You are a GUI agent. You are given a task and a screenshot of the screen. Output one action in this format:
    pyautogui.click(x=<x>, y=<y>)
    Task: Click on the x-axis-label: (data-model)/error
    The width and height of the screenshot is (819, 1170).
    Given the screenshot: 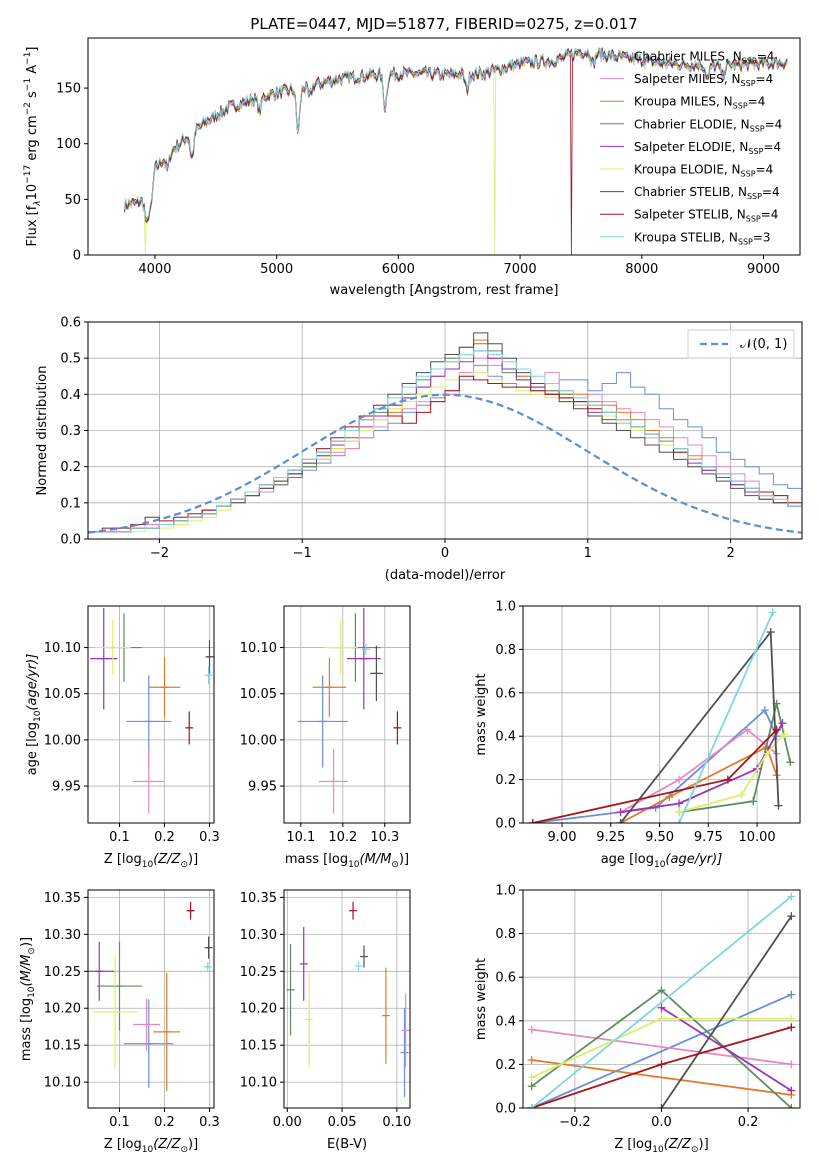 What is the action you would take?
    pyautogui.click(x=445, y=575)
    